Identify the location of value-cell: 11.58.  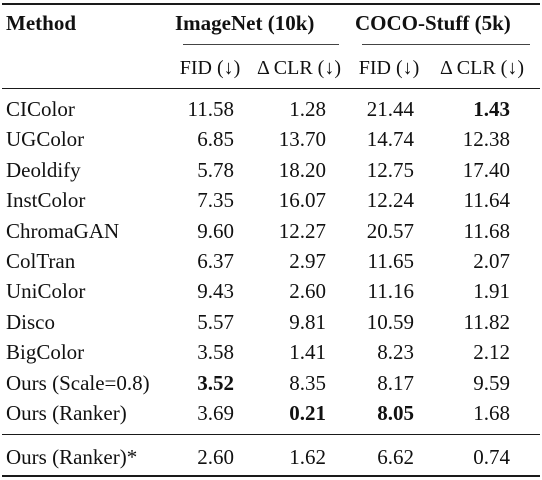
(210, 109).